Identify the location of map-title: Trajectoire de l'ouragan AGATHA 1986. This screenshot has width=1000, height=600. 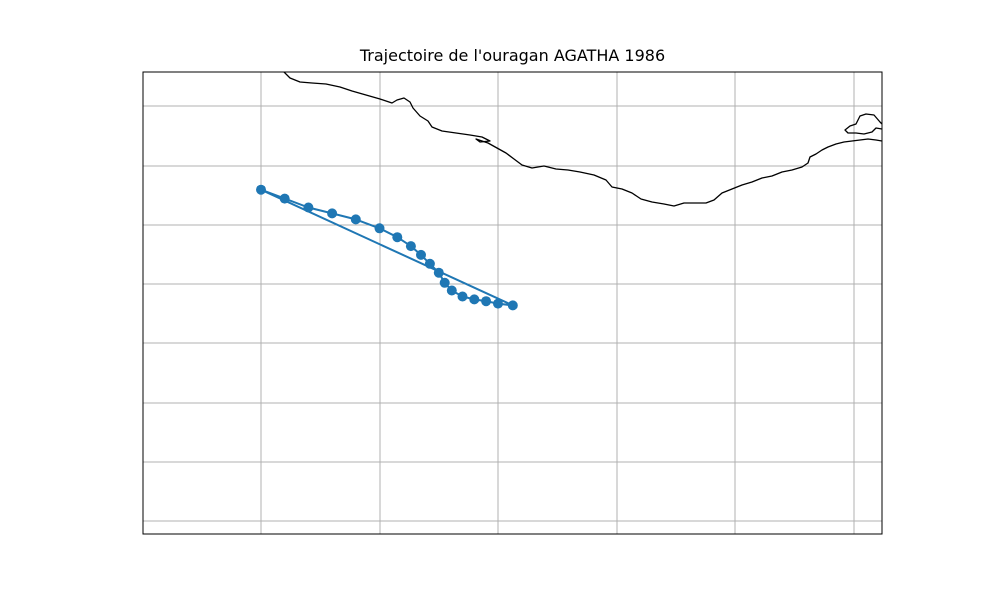
(512, 55).